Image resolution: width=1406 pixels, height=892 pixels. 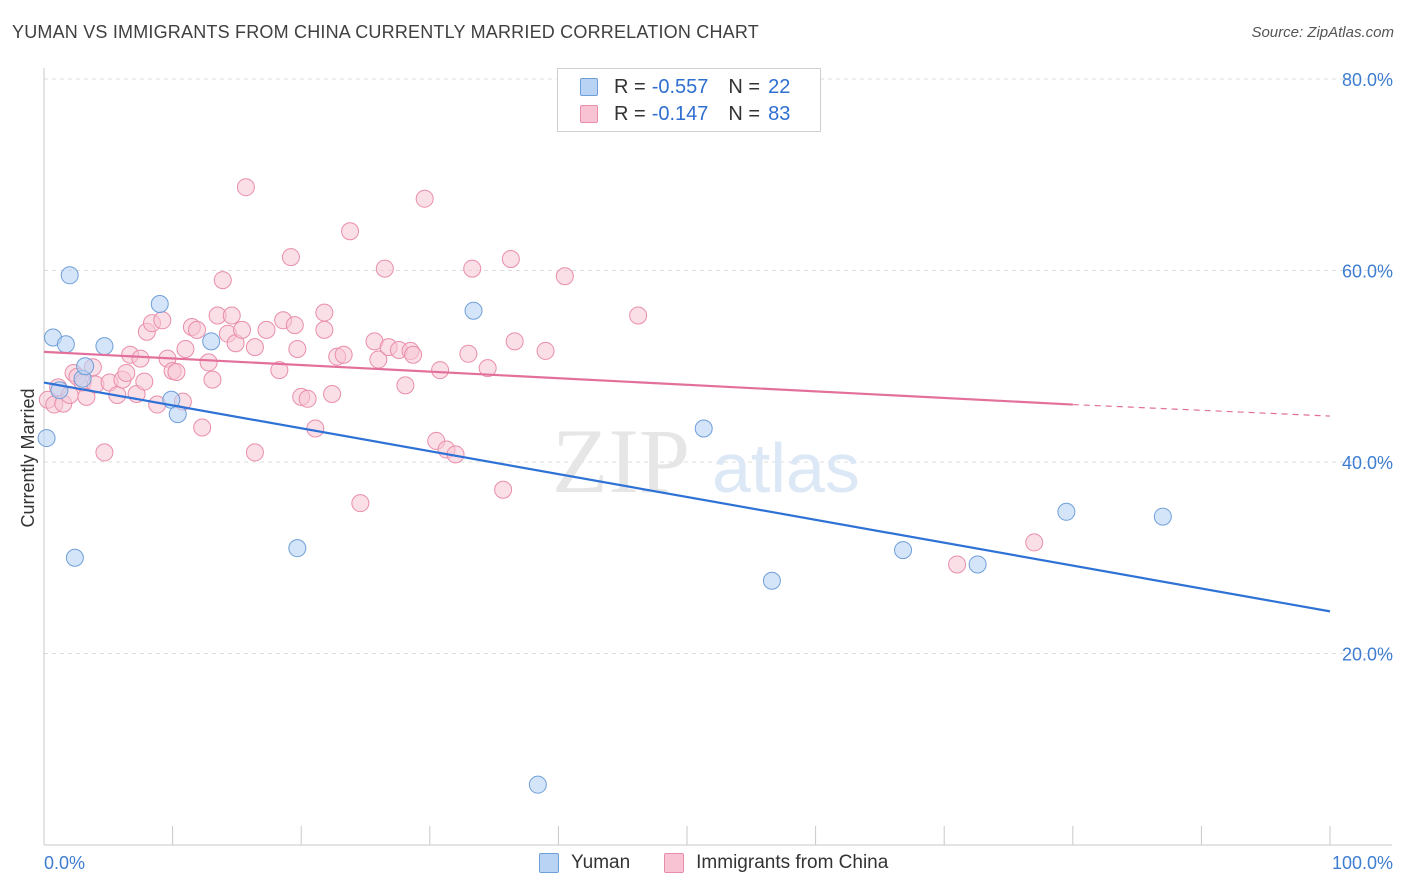 What do you see at coordinates (706, 461) in the screenshot?
I see `watermark: ZIP atlas` at bounding box center [706, 461].